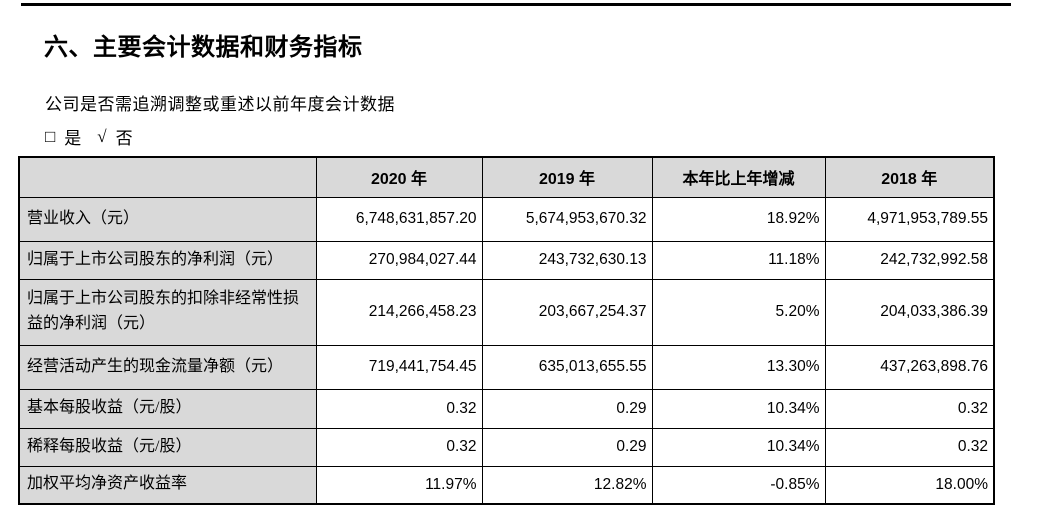 The width and height of the screenshot is (1051, 512). I want to click on row-label: 归属于上市公司股东的净利润（元）, so click(167, 260).